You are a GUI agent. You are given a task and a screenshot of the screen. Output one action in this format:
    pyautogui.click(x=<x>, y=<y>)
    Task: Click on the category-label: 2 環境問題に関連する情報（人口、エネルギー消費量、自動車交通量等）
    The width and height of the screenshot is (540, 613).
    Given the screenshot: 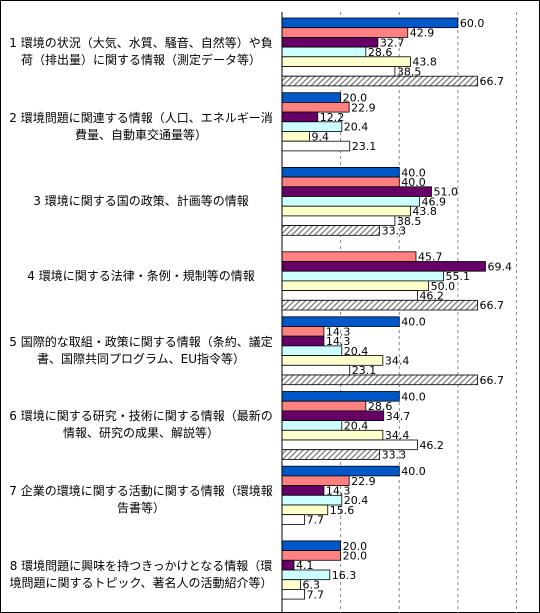 What is the action you would take?
    pyautogui.click(x=141, y=126)
    